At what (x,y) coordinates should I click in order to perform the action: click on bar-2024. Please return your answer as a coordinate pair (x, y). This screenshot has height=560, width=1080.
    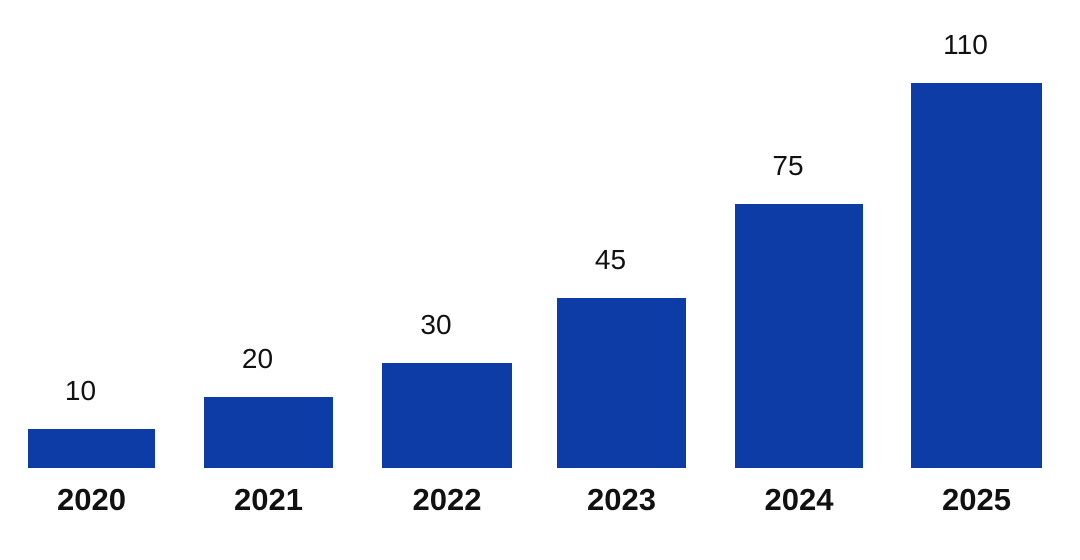
    Looking at the image, I should click on (799, 336).